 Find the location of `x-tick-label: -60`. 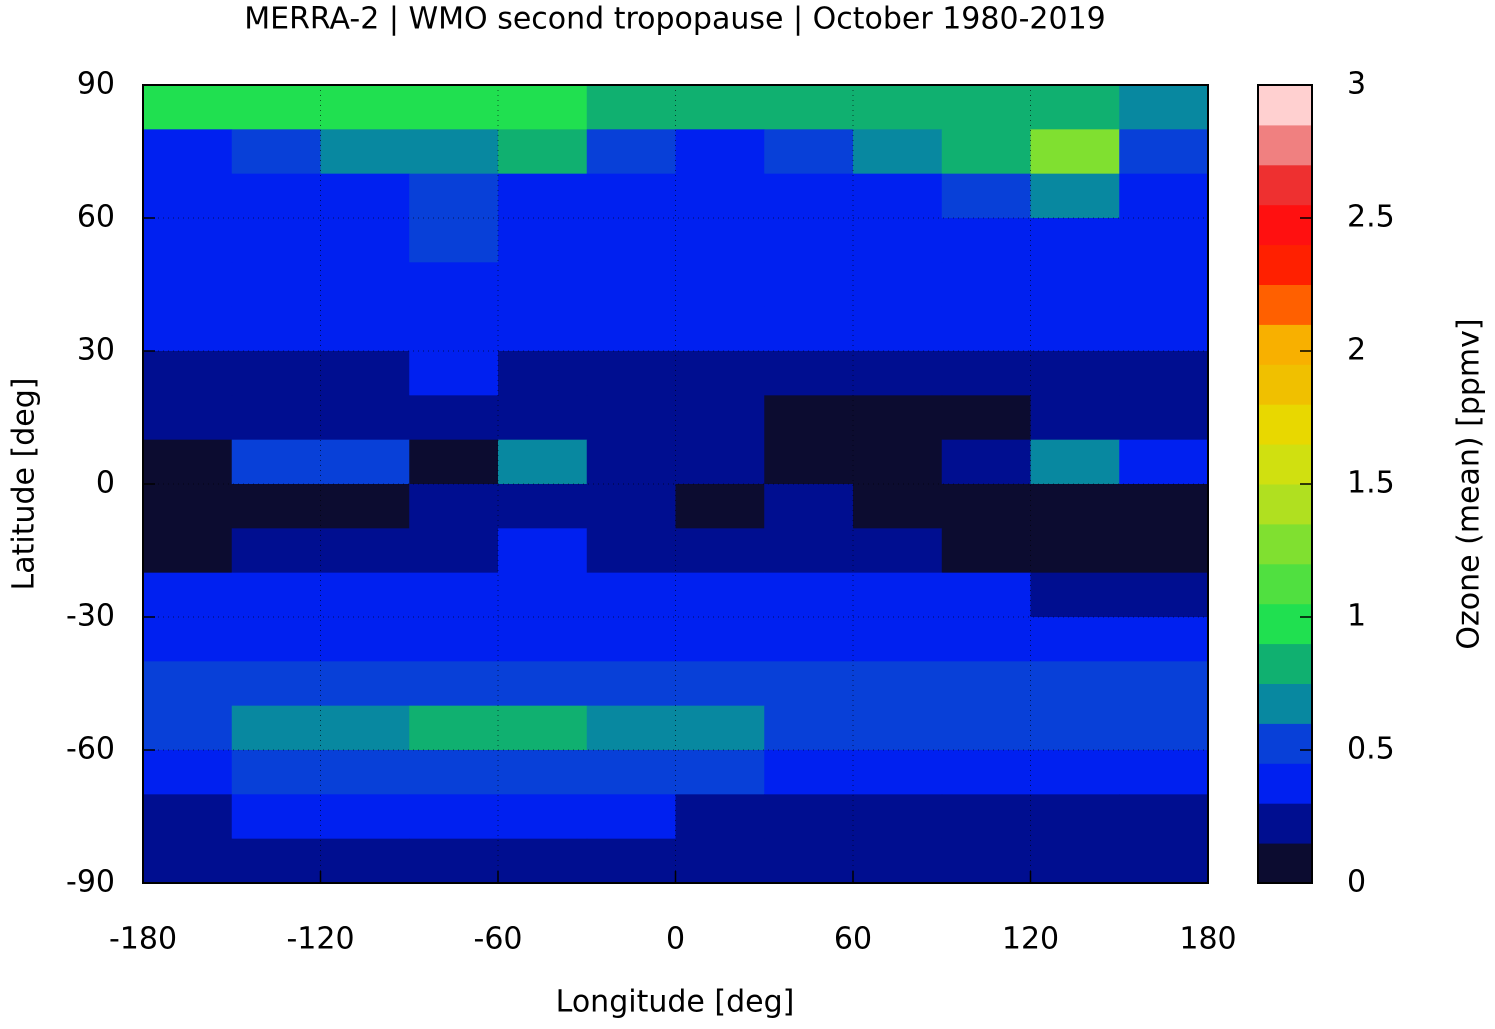

x-tick-label: -60 is located at coordinates (498, 939).